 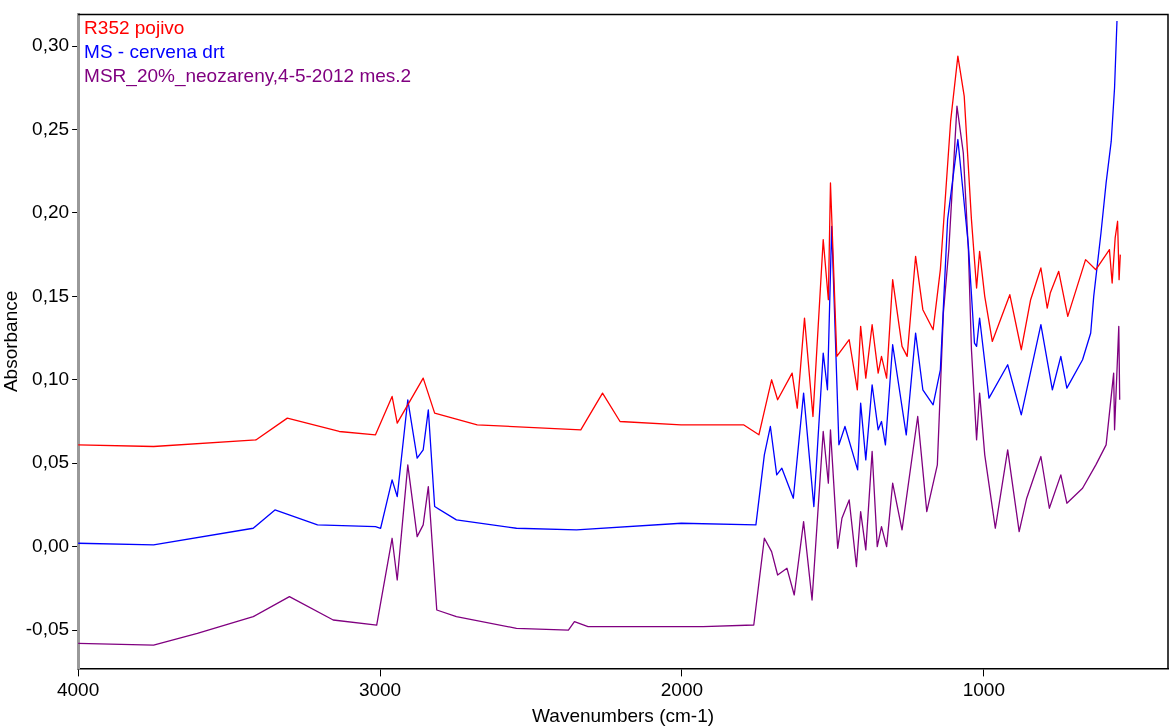 What do you see at coordinates (47, 629) in the screenshot?
I see `y-tick-label: -0,05` at bounding box center [47, 629].